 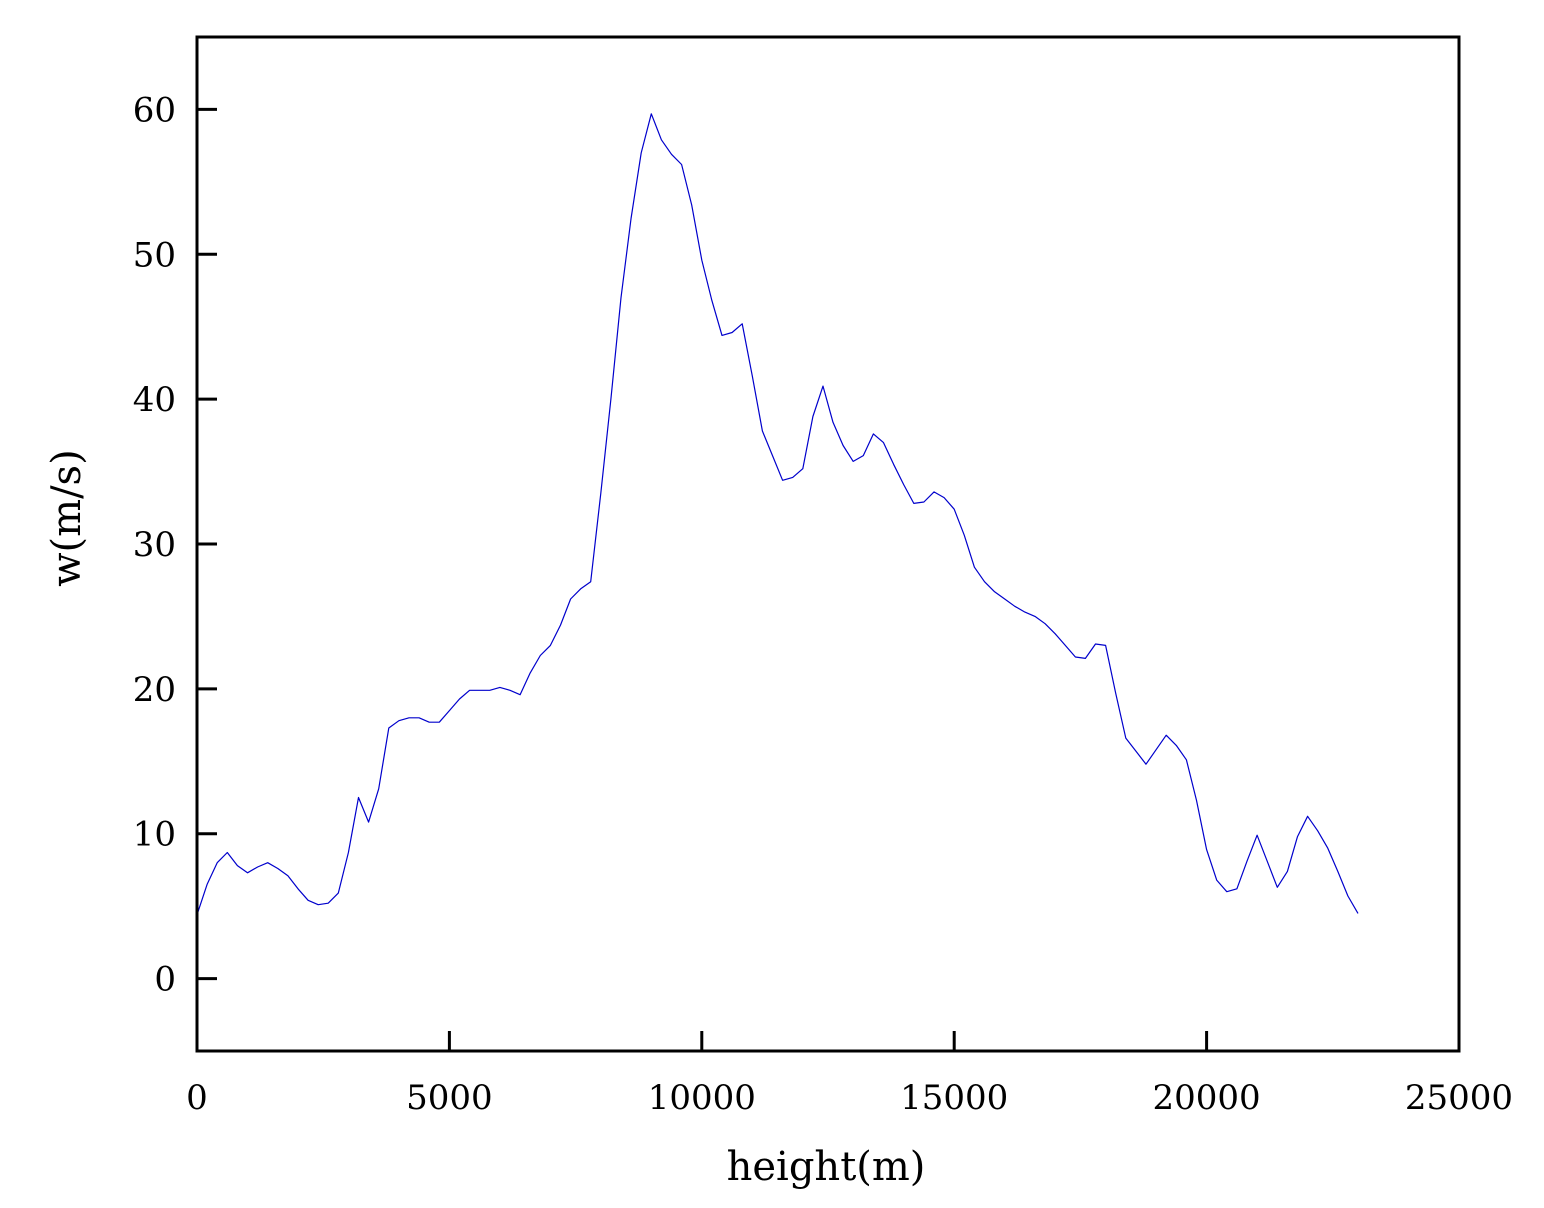 What do you see at coordinates (197, 1098) in the screenshot?
I see `x-tick-label: 0` at bounding box center [197, 1098].